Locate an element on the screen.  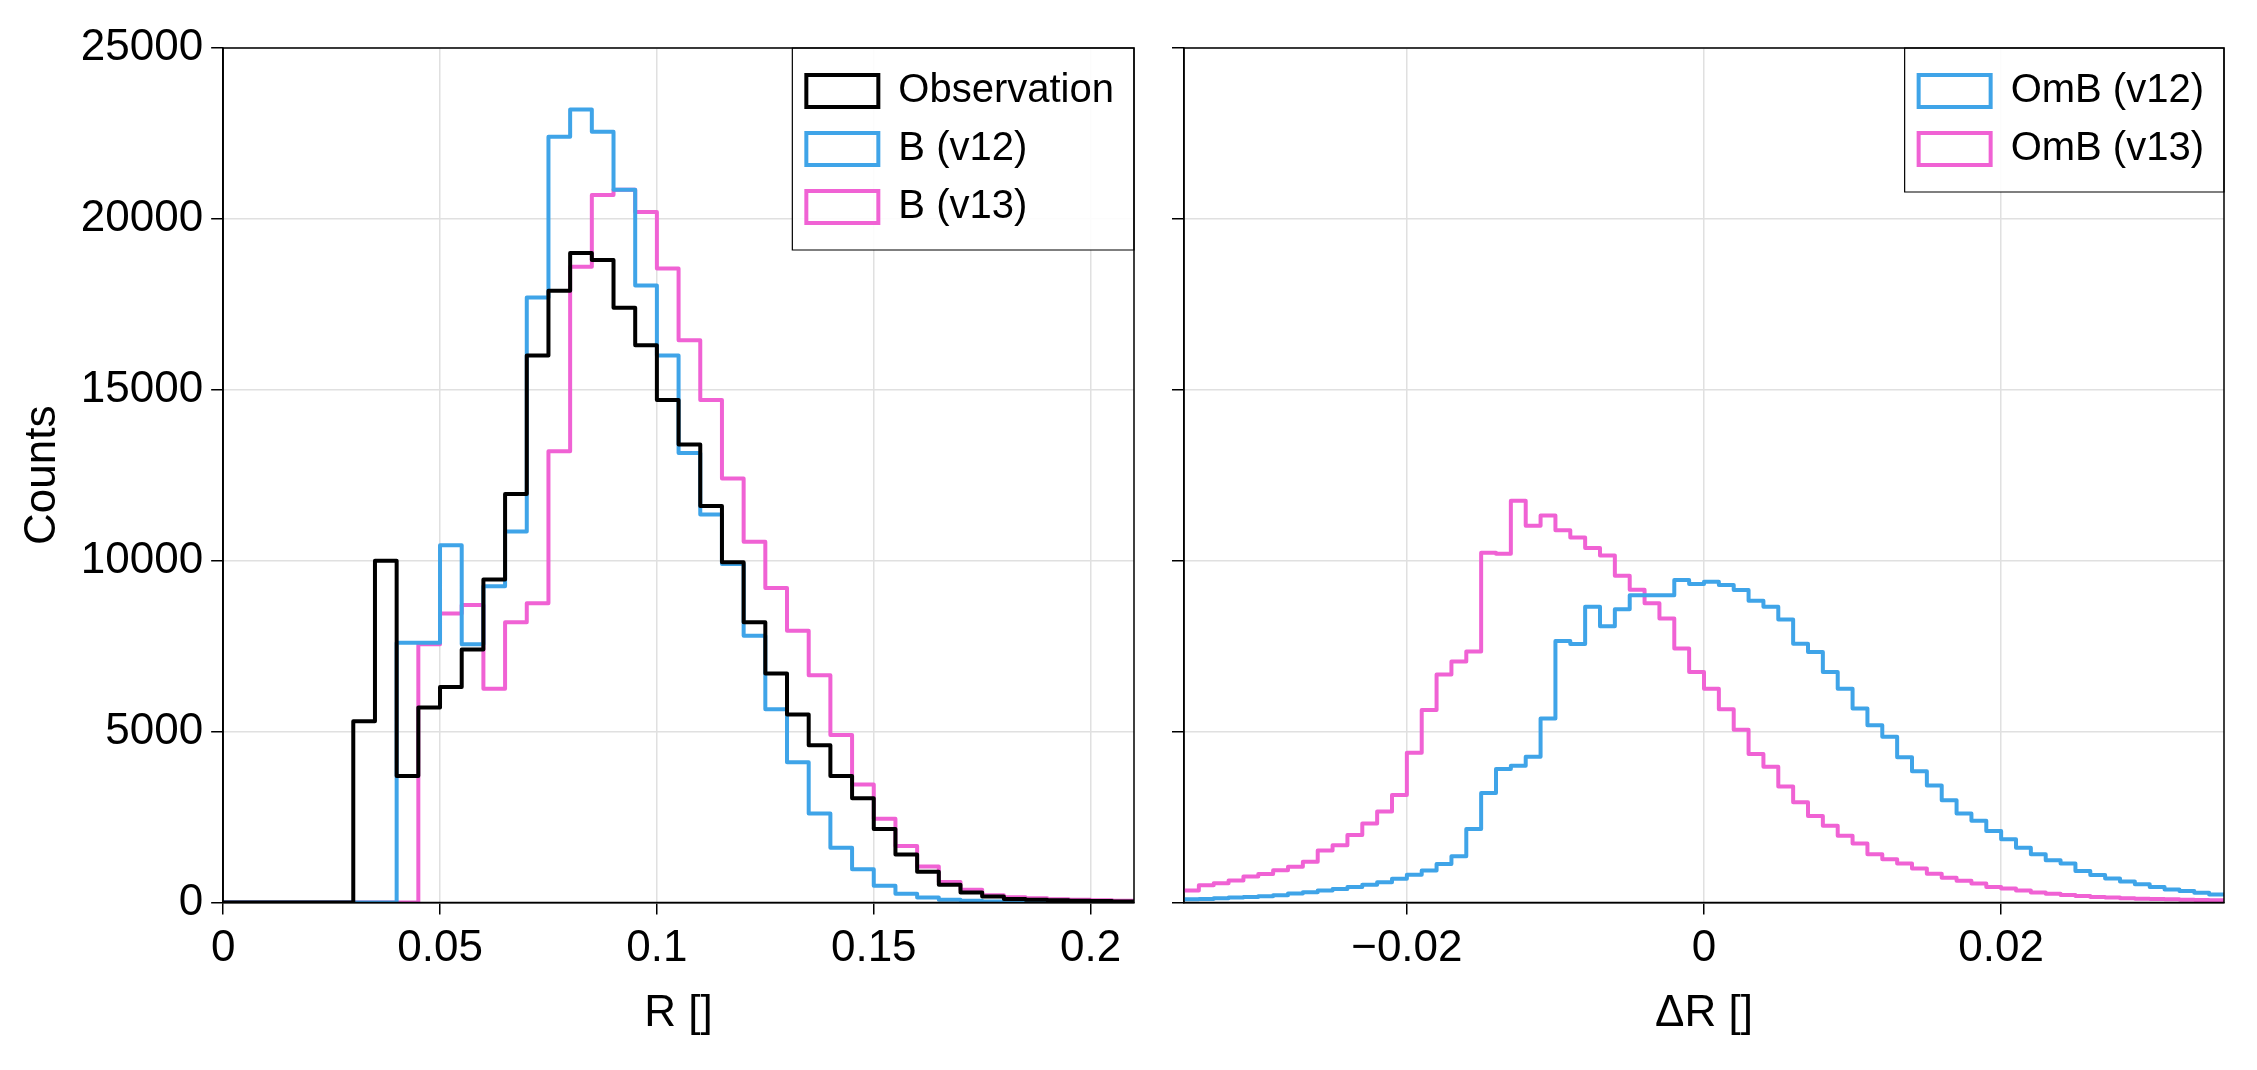
y-axis-title: Counts is located at coordinates (39, 475).